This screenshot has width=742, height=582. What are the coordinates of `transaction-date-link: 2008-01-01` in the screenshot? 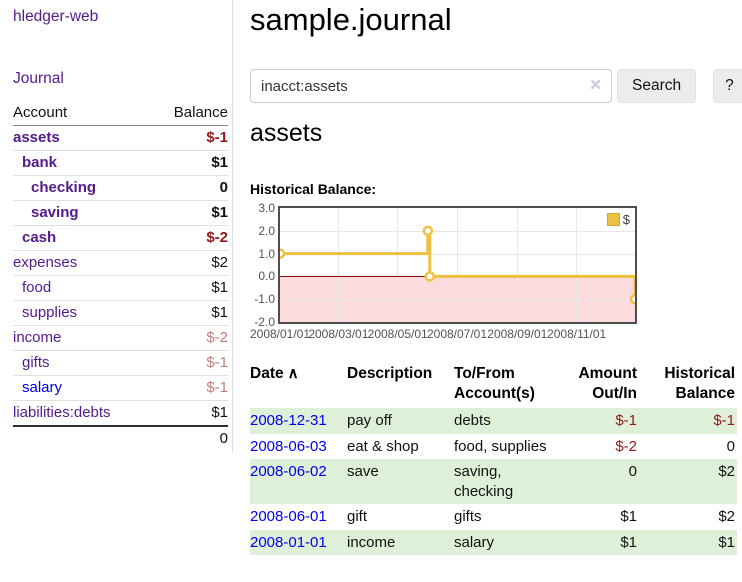 It's located at (288, 542).